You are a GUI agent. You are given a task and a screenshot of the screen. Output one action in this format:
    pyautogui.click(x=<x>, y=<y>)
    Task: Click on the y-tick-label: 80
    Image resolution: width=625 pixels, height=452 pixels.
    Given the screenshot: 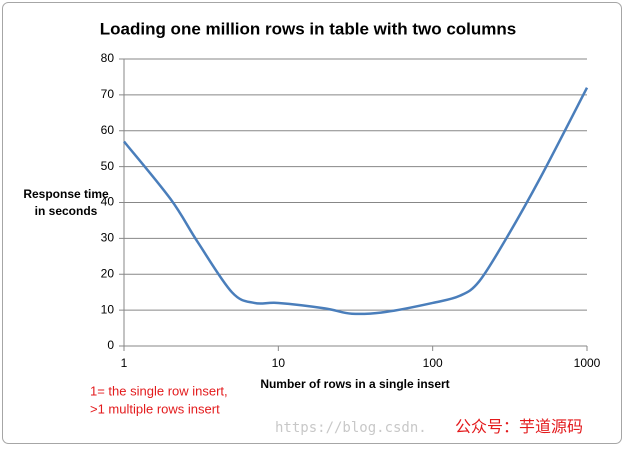 What is the action you would take?
    pyautogui.click(x=108, y=58)
    